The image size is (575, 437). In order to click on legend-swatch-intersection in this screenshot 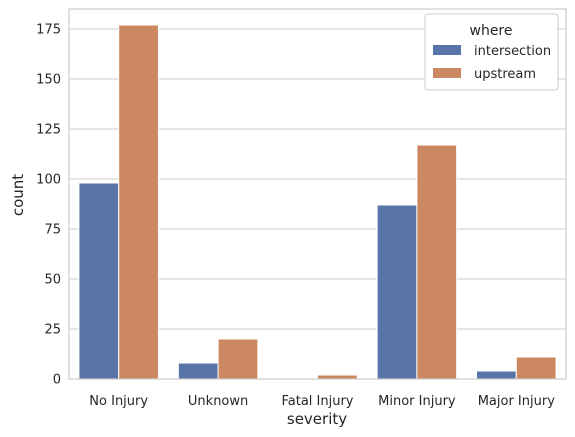, I will do `click(447, 50)`.